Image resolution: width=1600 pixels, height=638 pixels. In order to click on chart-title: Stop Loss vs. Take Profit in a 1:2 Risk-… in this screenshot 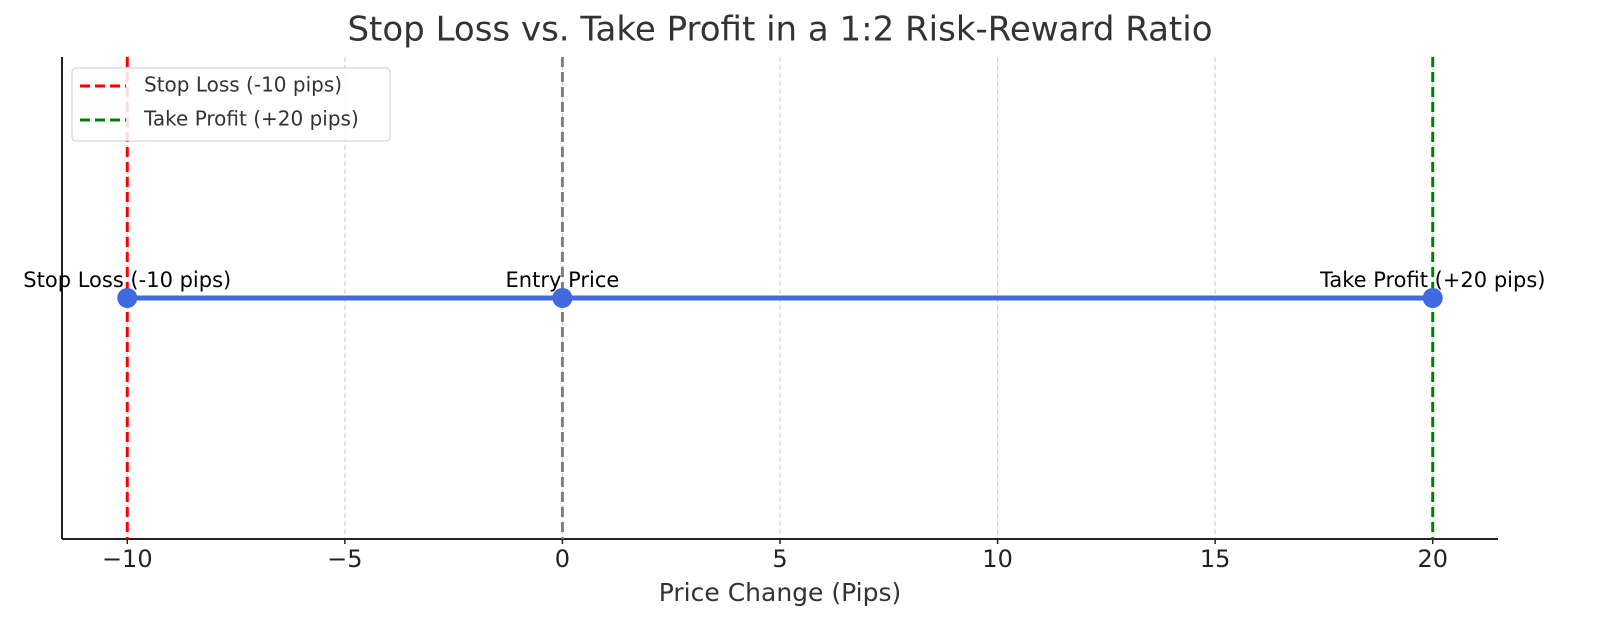, I will do `click(779, 30)`.